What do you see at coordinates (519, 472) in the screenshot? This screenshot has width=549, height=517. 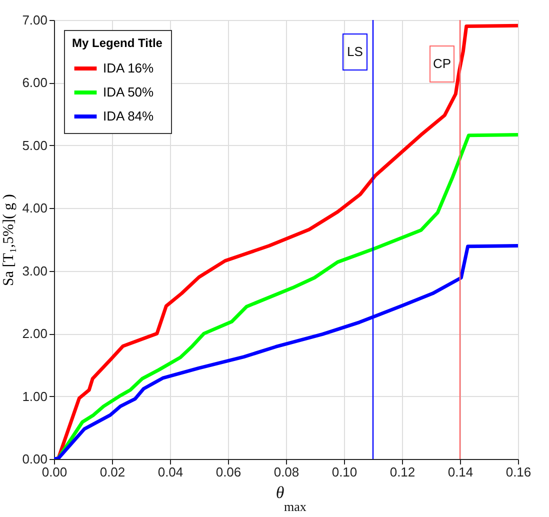 I see `x-tick-label: 0.16` at bounding box center [519, 472].